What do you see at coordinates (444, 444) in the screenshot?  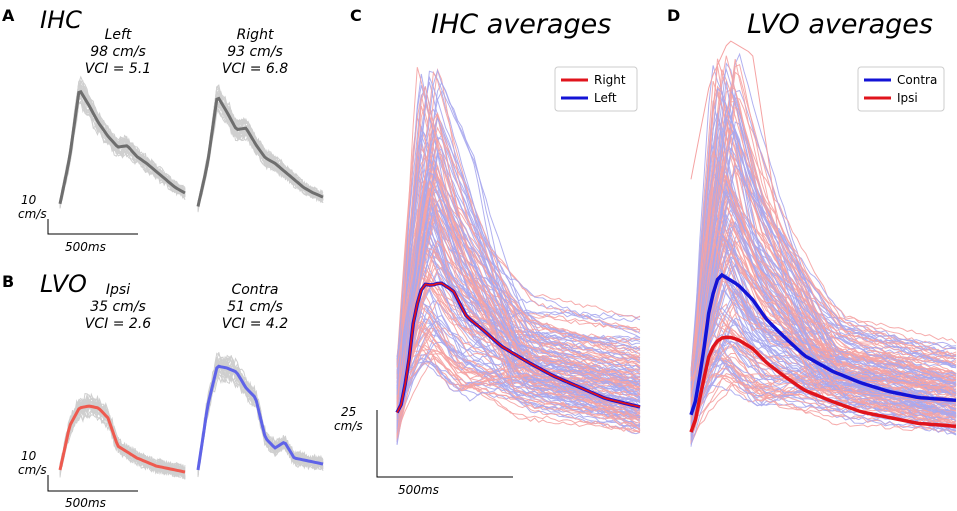 I see `panel-c-scale-bar` at bounding box center [444, 444].